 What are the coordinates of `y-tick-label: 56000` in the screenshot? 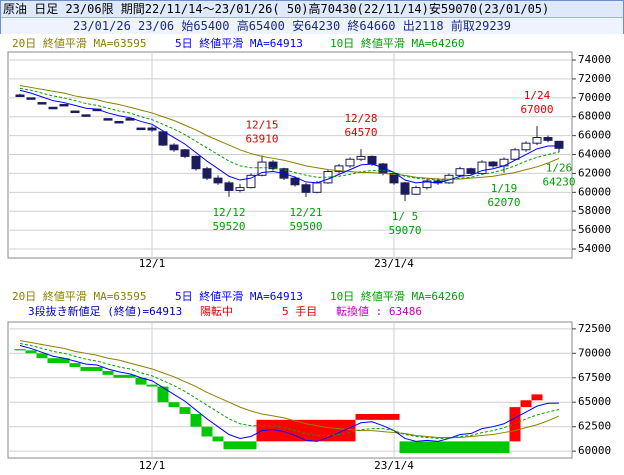 It's located at (594, 229).